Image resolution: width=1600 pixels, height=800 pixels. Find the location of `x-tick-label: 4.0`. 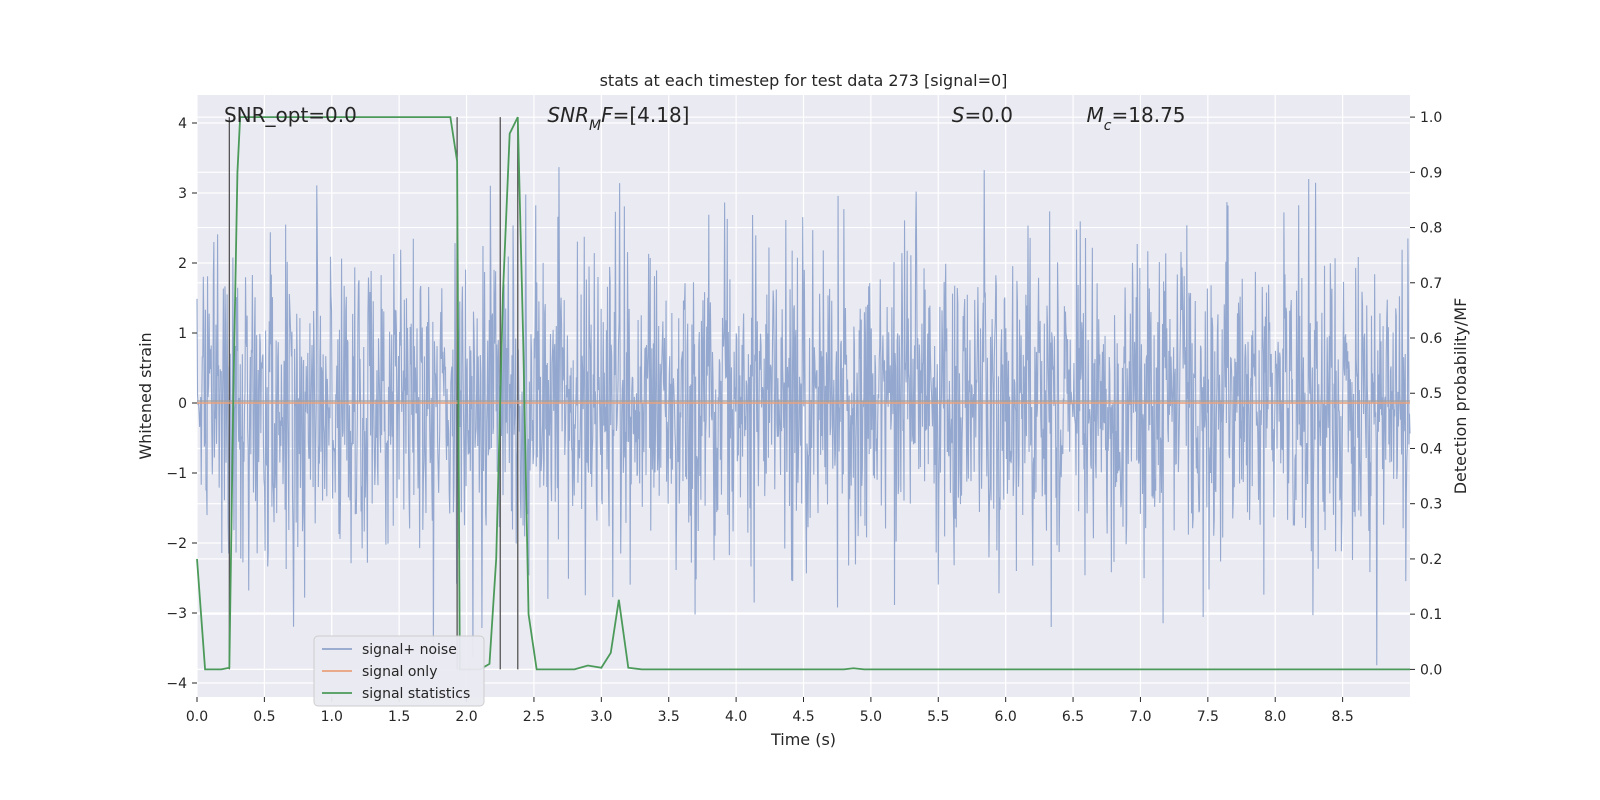

x-tick-label: 4.0 is located at coordinates (736, 717).